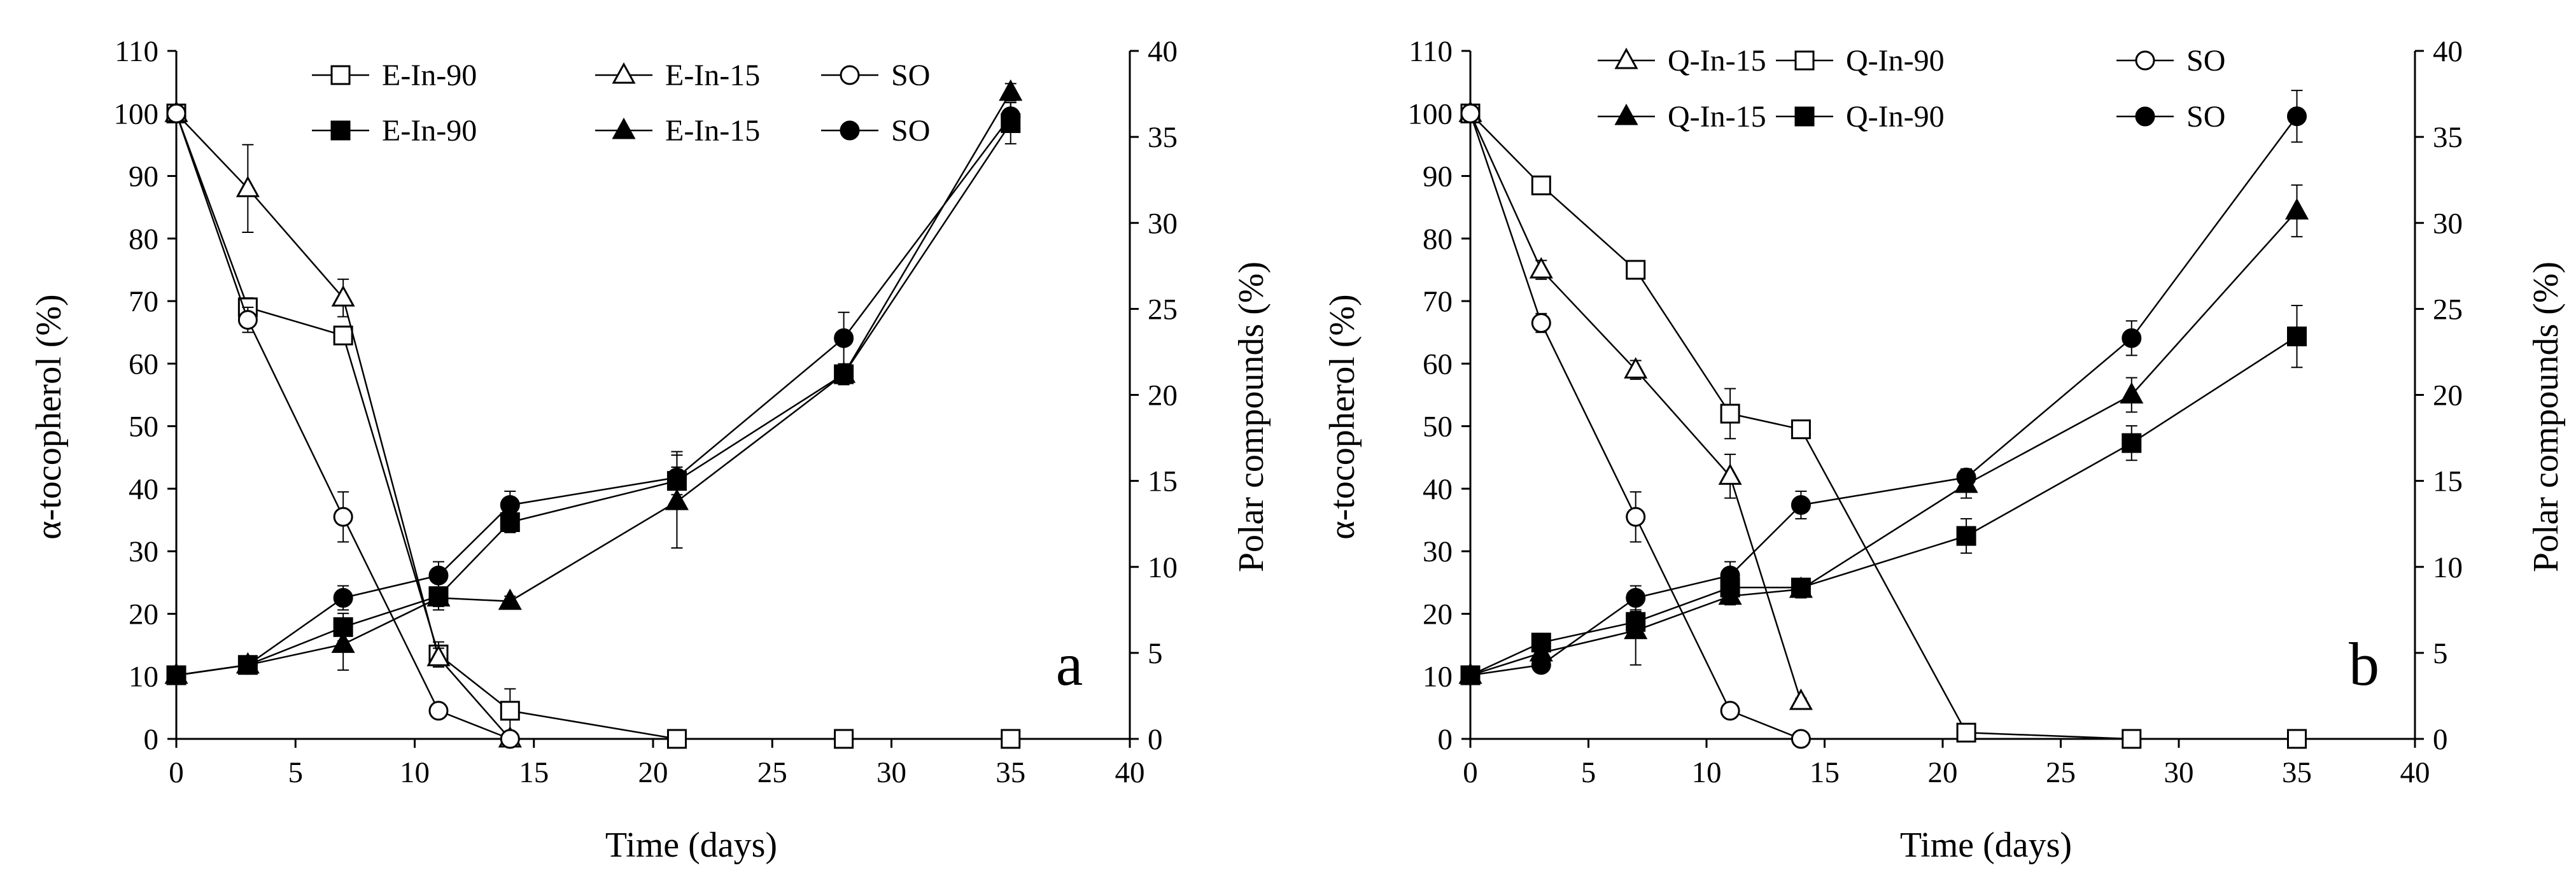 The height and width of the screenshot is (884, 2576). Describe the element at coordinates (1912, 89) in the screenshot. I see `legend: Q-In-15 Q-In-90 SO Q-In-15 Q-In-90 SO` at that location.